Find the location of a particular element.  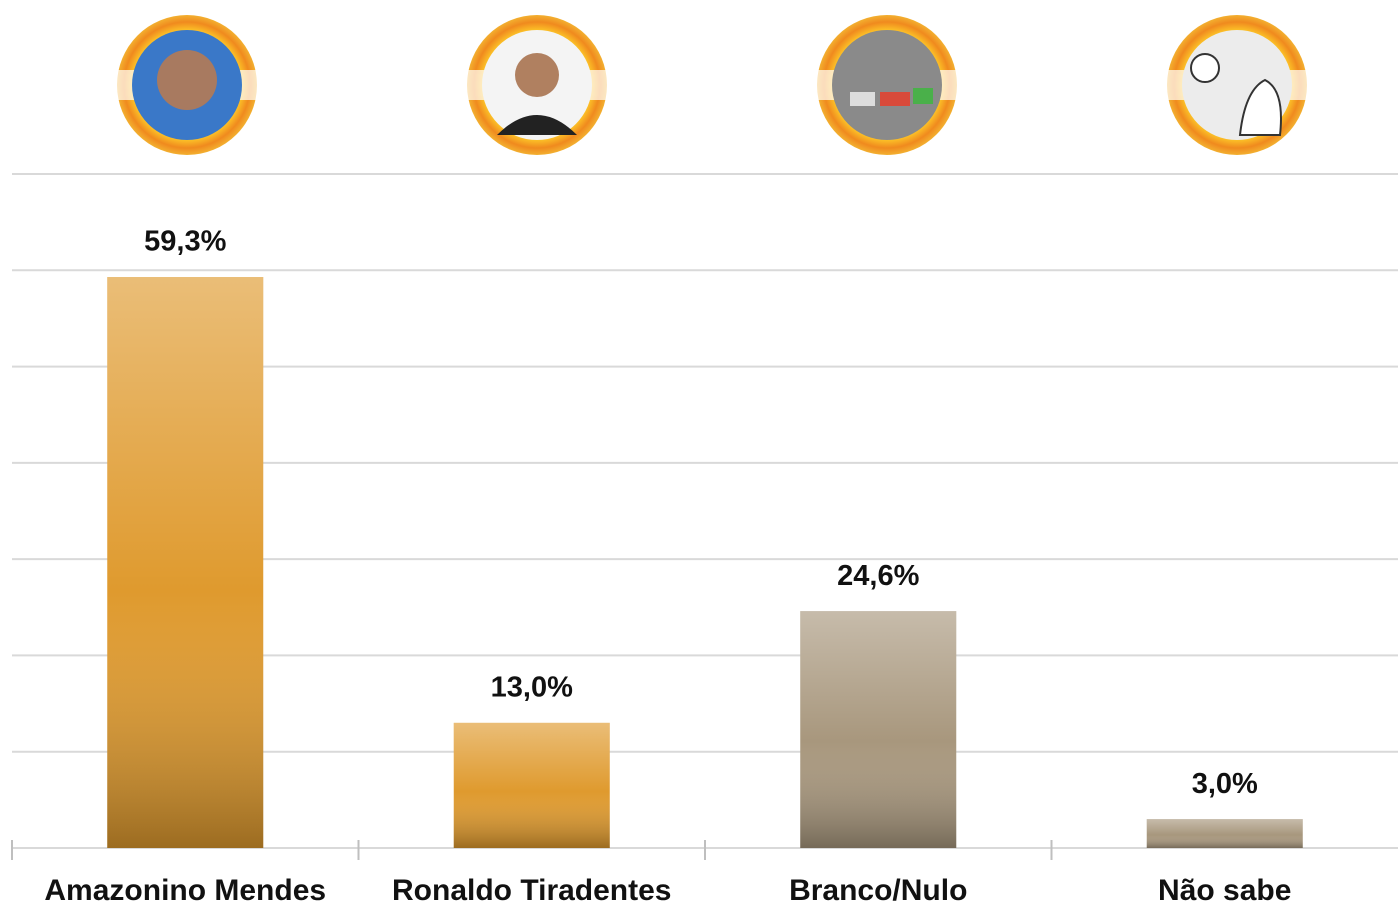

x-tick-label: Ronaldo Tiradentes is located at coordinates (532, 890).